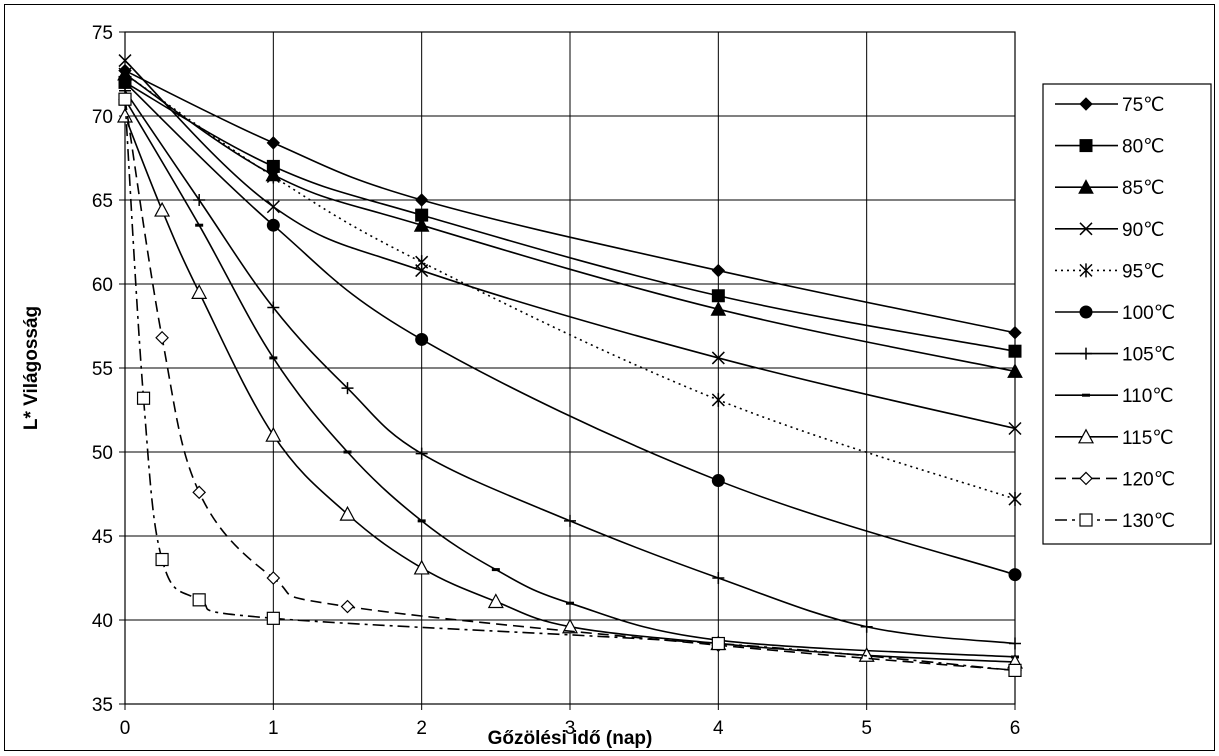  What do you see at coordinates (1143, 147) in the screenshot?
I see `legend-label: 80℃` at bounding box center [1143, 147].